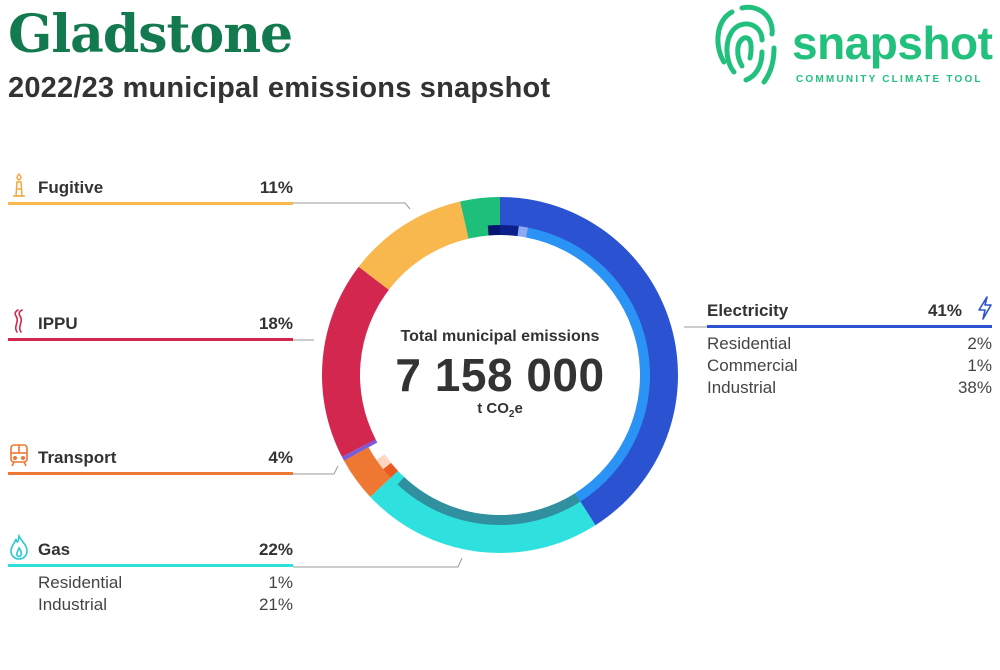  I want to click on fugitive-rule, so click(150, 203).